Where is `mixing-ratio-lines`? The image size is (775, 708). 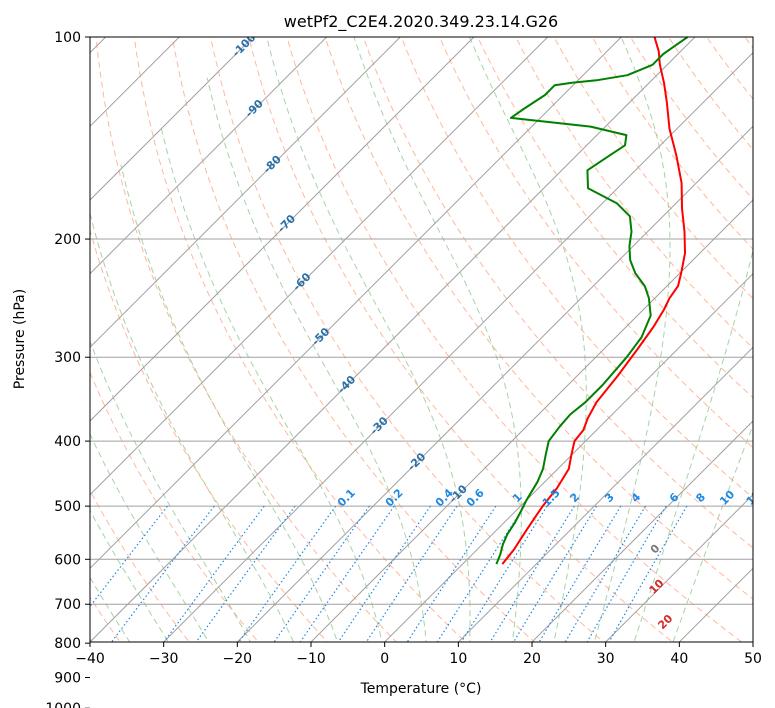
mixing-ratio-lines is located at coordinates (389, 573).